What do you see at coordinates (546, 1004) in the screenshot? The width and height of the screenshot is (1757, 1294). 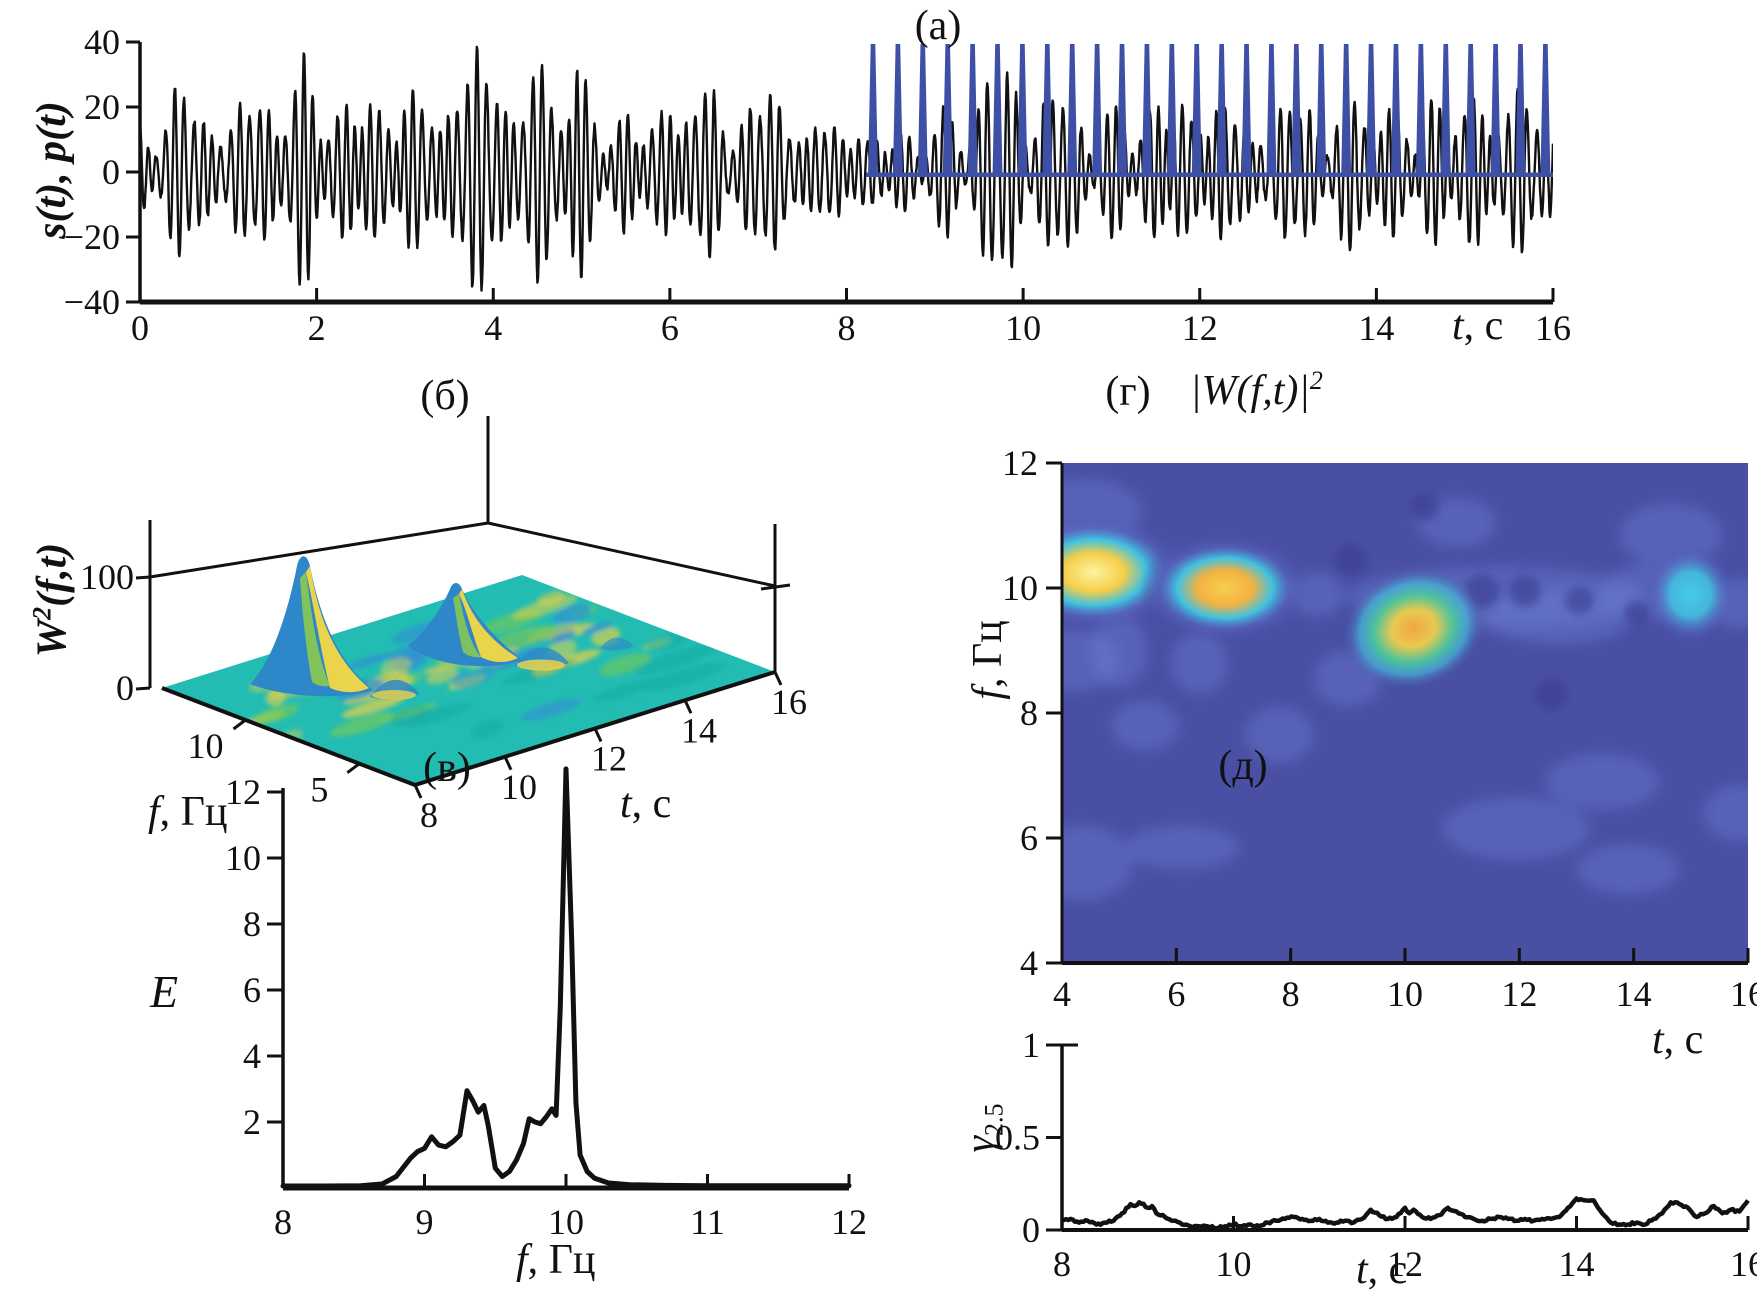 I see `panel-v-energy-spectrum-plot: 2 4 6 8 10 12 8 9 10 11 12` at bounding box center [546, 1004].